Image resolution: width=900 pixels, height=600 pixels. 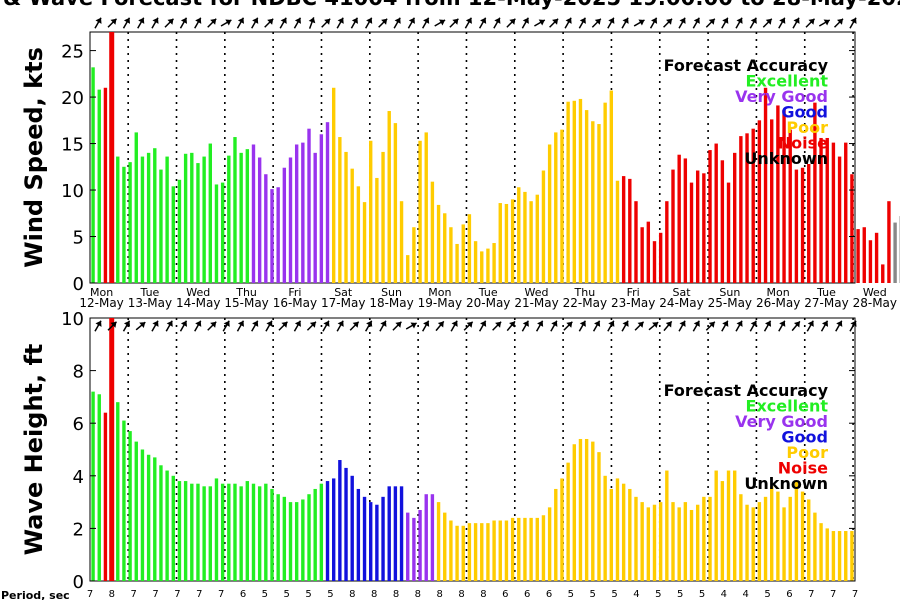 I want to click on period-value: 8, so click(x=440, y=594).